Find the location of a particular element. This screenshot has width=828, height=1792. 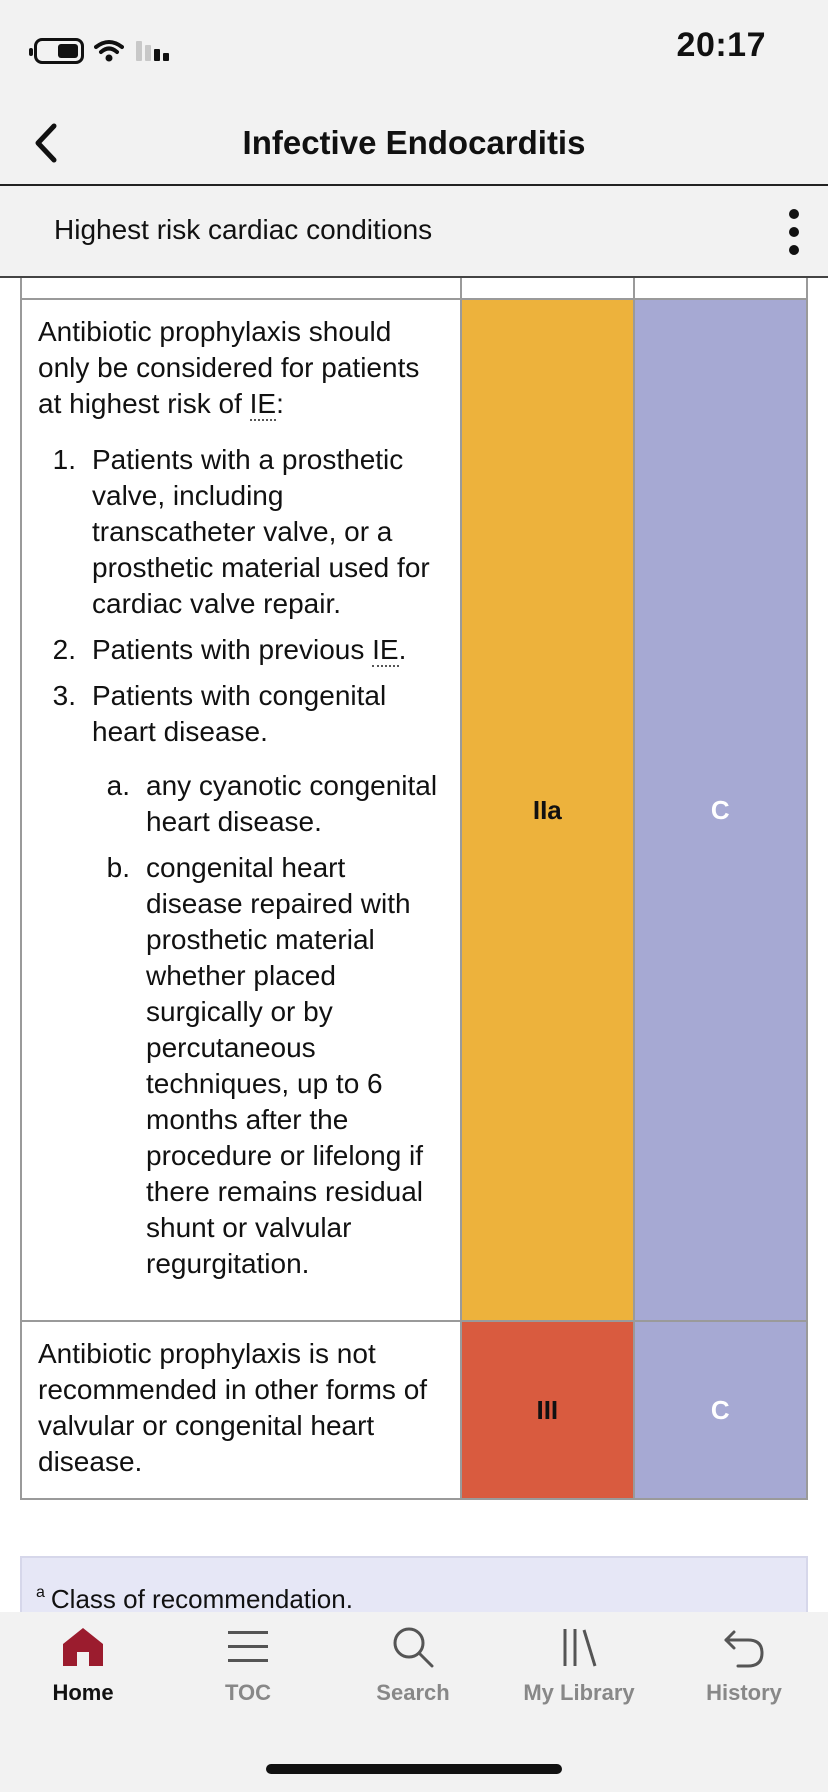

section-title: Highest risk cardiac conditions is located at coordinates (243, 229).